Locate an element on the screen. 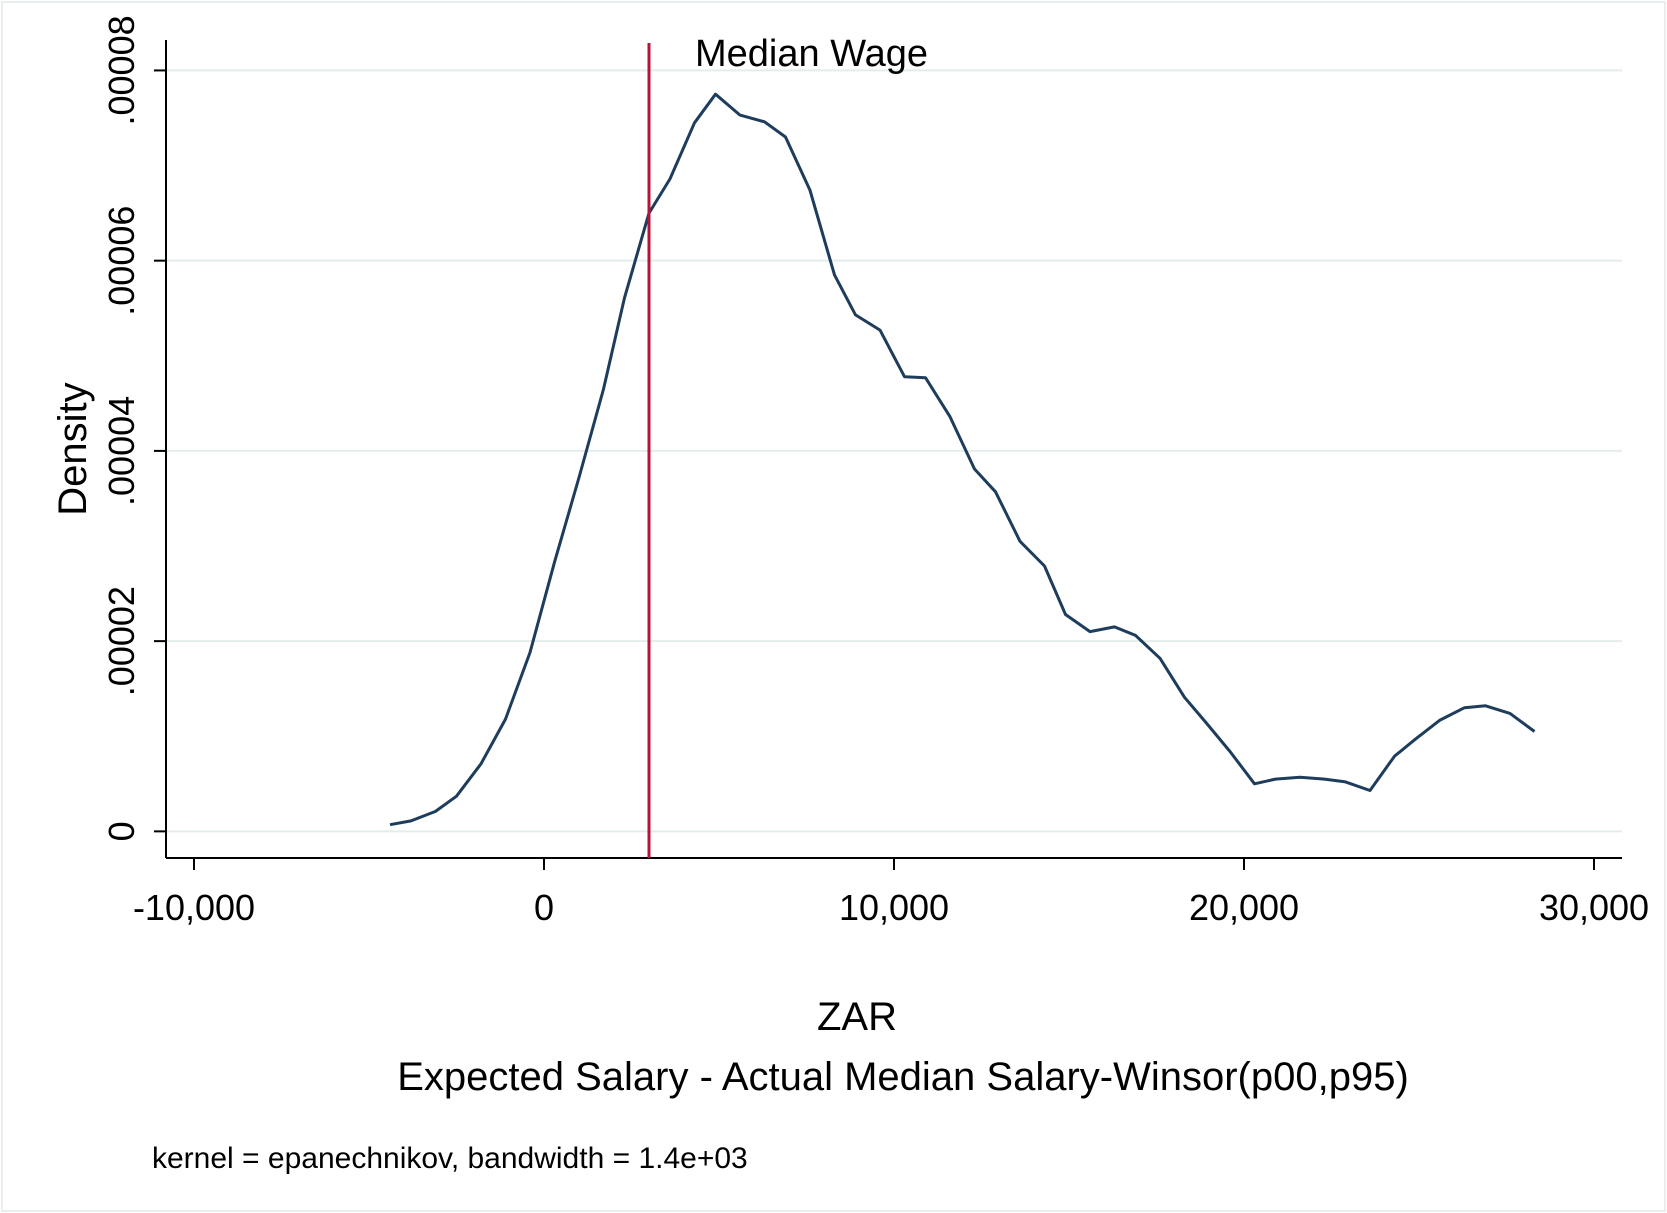 The height and width of the screenshot is (1213, 1667). x-tick-label: 0 is located at coordinates (544, 907).